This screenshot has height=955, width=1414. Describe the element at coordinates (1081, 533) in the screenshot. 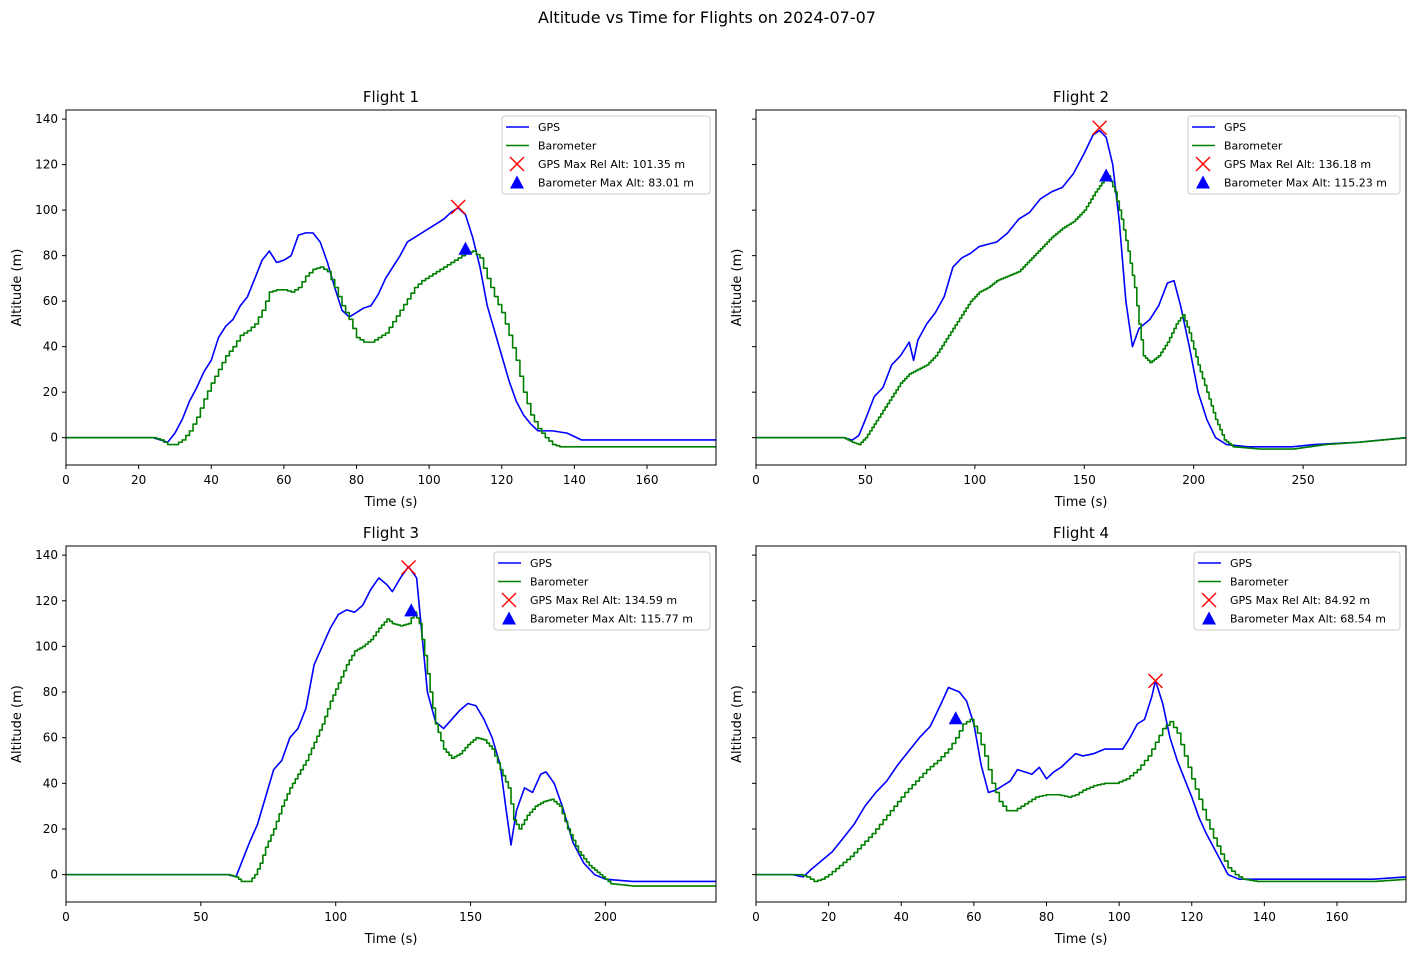

I see `subplot-title: Flight 4` at that location.